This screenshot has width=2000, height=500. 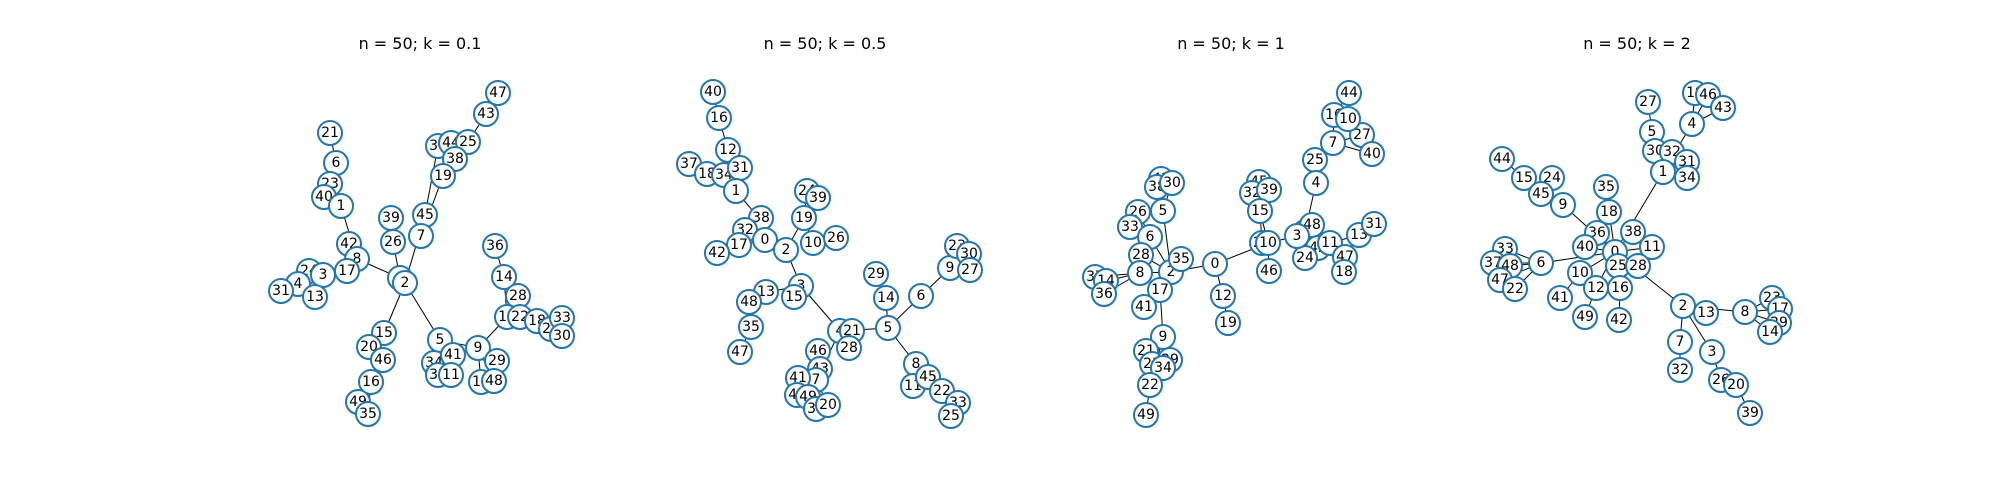 I want to click on node-9: 9, so click(x=478, y=348).